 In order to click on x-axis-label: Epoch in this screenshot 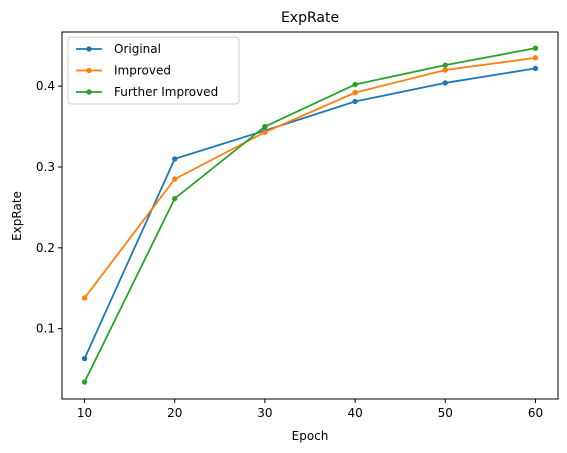, I will do `click(310, 436)`.